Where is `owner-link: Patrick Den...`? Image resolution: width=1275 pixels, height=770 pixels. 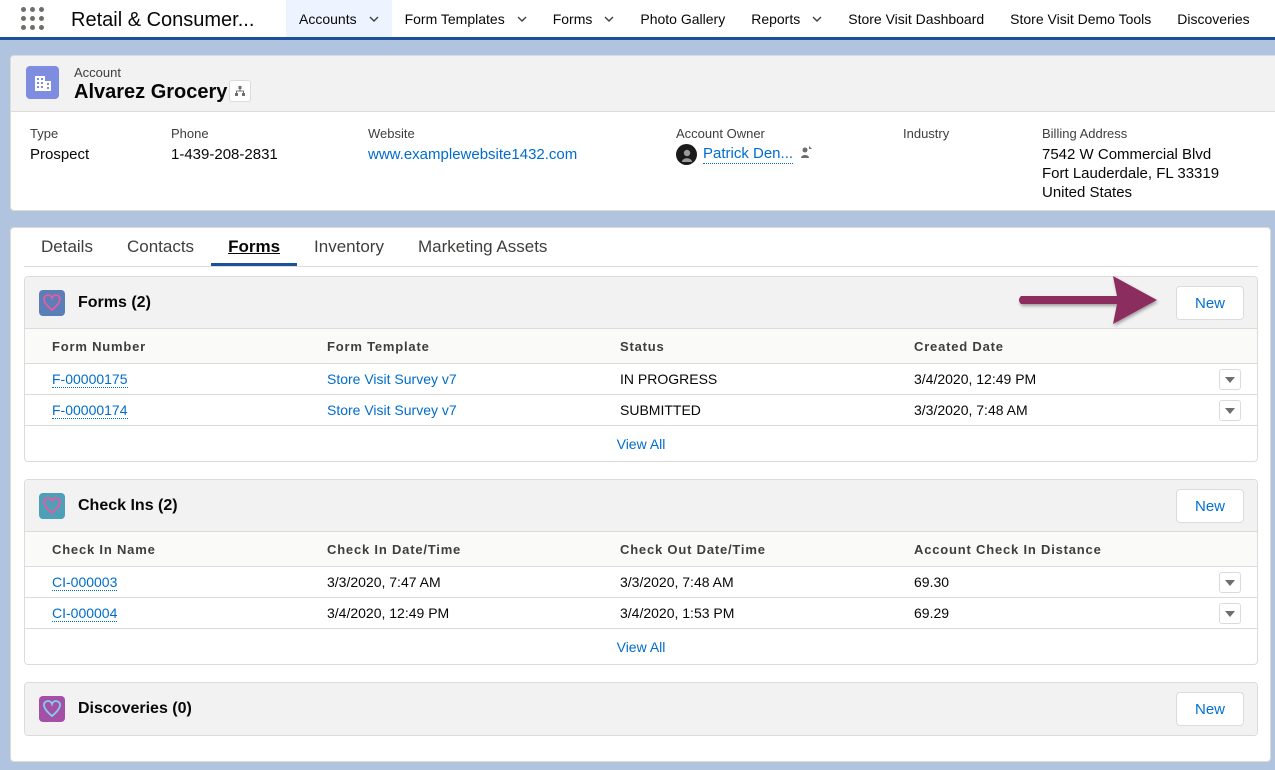 owner-link: Patrick Den... is located at coordinates (748, 154).